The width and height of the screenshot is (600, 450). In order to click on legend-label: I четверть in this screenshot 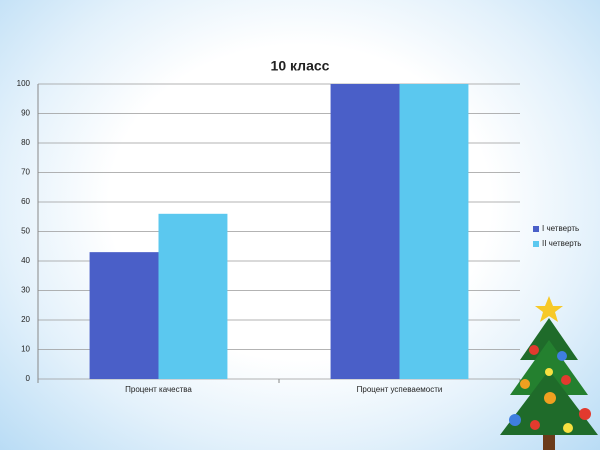, I will do `click(560, 228)`.